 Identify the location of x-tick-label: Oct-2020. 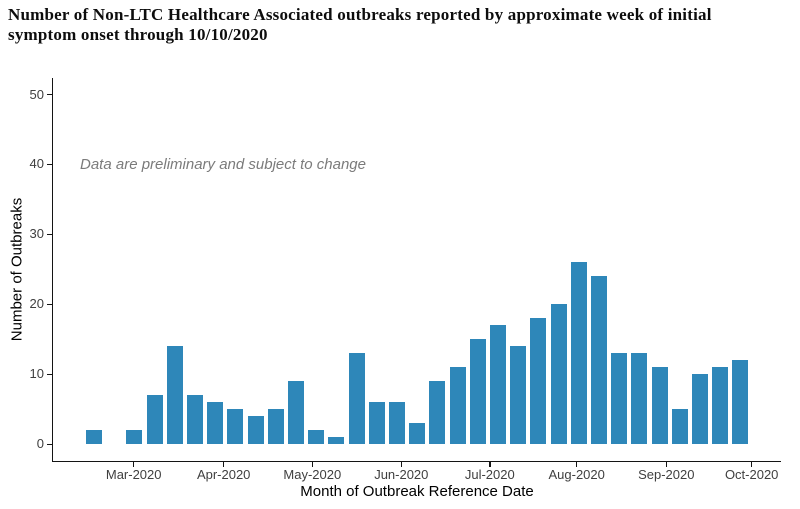
(751, 474).